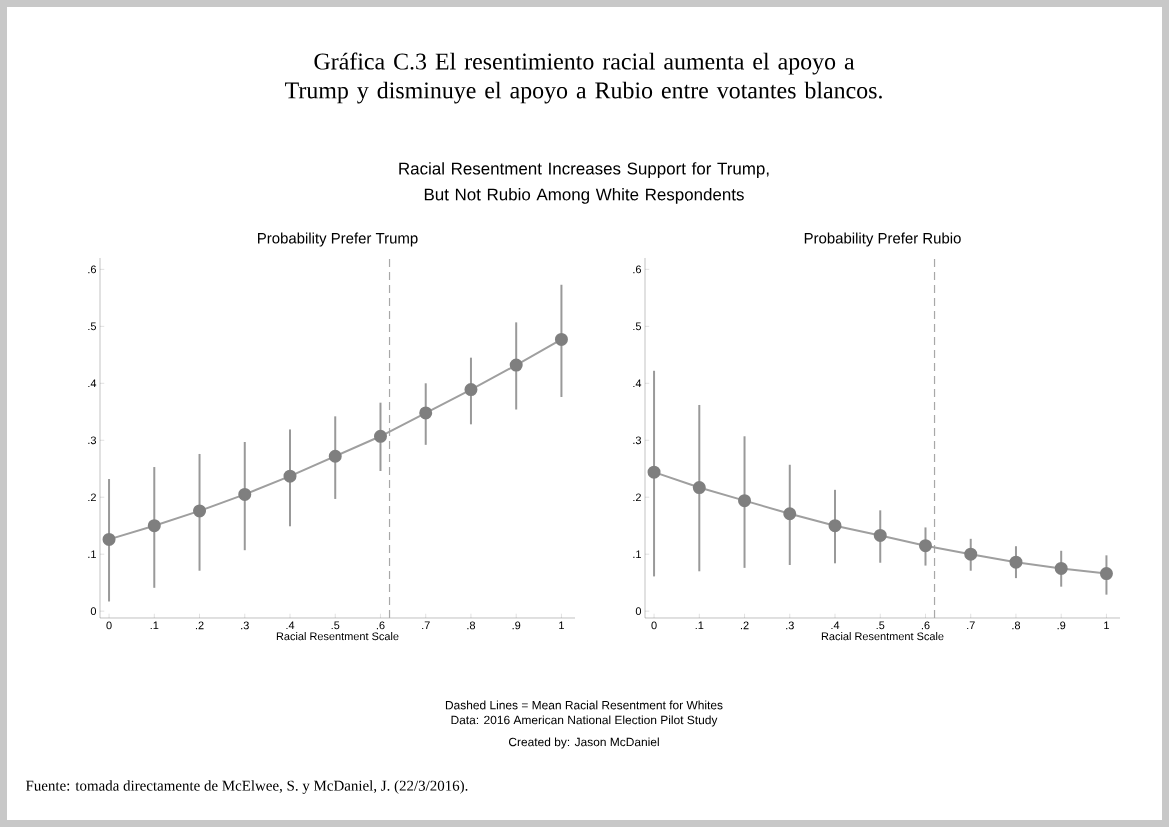 This screenshot has width=1169, height=827. What do you see at coordinates (338, 239) in the screenshot?
I see `chart-title: Probability Prefer Trump` at bounding box center [338, 239].